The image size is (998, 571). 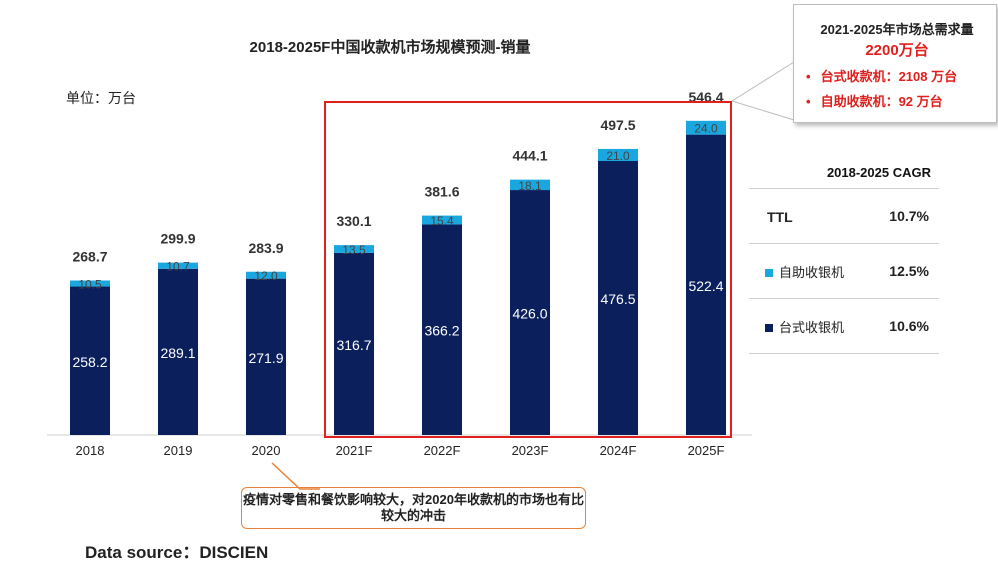 I want to click on cagr-row-value: 10.6%, so click(x=909, y=326).